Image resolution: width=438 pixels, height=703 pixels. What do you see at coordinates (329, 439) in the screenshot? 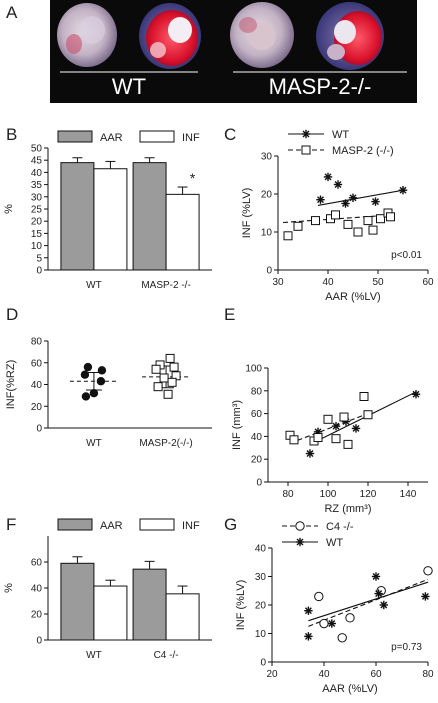
I see `chart-e: 0 20 40 60 80 100 80 100 120 140 INF (mm³) RZ (mm³)` at bounding box center [329, 439].